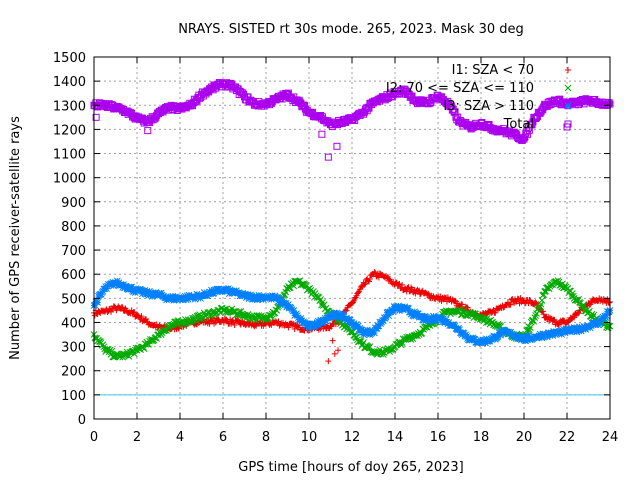 The image size is (640, 480). What do you see at coordinates (438, 437) in the screenshot?
I see `x-tick-label: 16` at bounding box center [438, 437].